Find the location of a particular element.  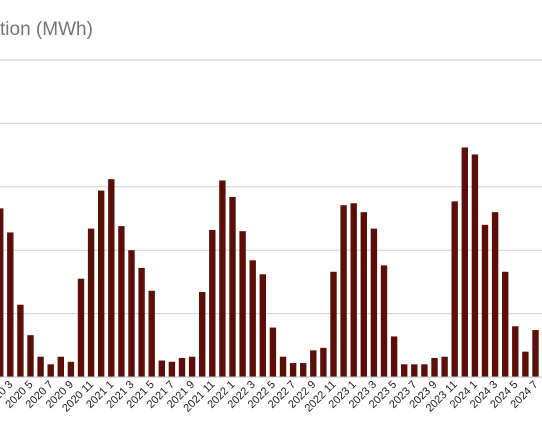

chart-title: tion (MWh) is located at coordinates (46, 29).